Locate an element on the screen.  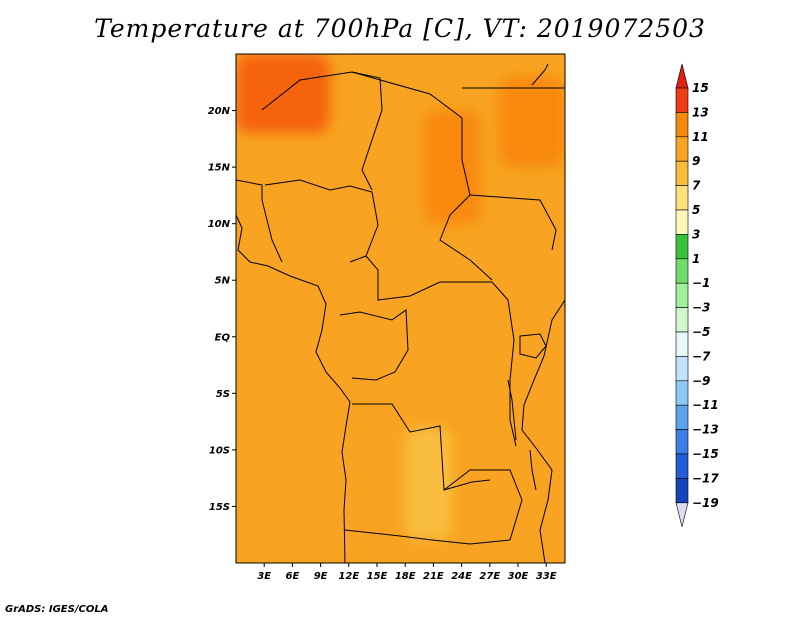
colorbar-label: −1 is located at coordinates (701, 283).